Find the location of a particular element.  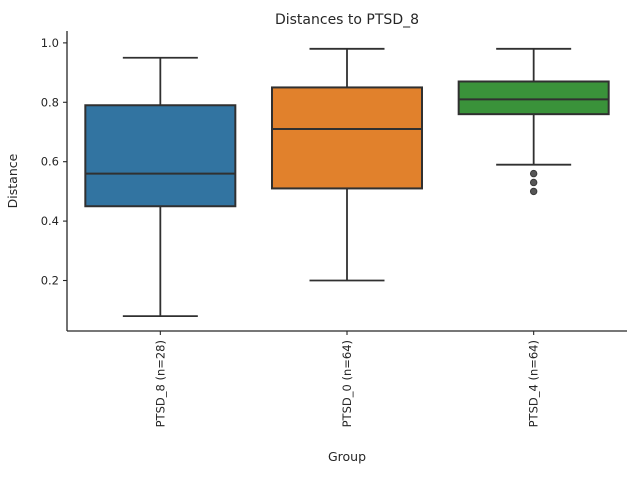

y-tick-label: 0.8 is located at coordinates (50, 102).